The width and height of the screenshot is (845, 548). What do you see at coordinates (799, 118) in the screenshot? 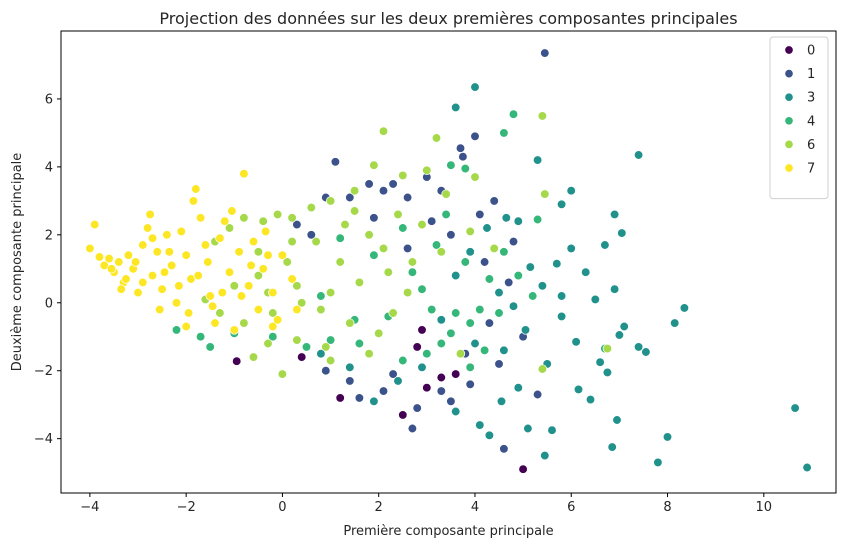
I see `legend: 0 1 3 4 6 7` at bounding box center [799, 118].